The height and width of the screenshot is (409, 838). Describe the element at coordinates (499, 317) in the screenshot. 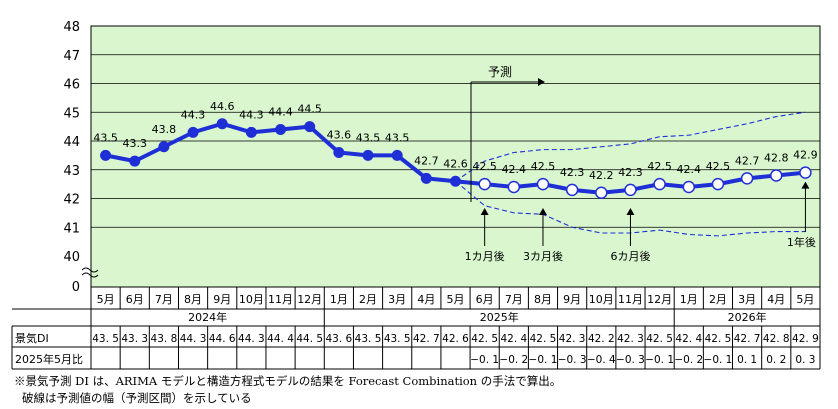

I see `year-label: 2025年` at that location.